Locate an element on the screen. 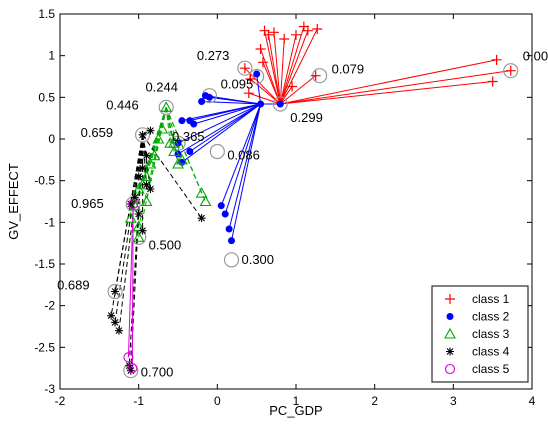  y-tick-label: -3 is located at coordinates (49, 389).